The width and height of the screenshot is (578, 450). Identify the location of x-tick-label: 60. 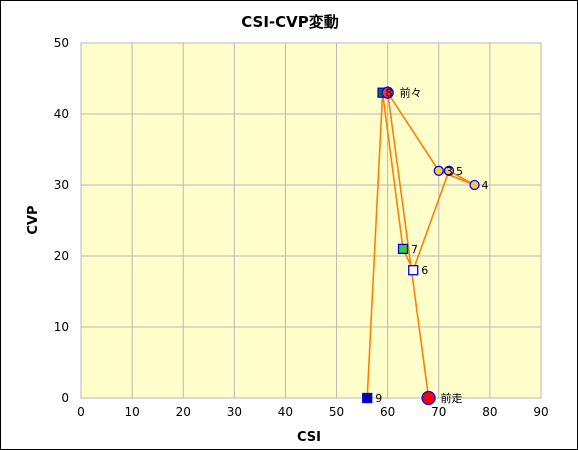
(387, 412).